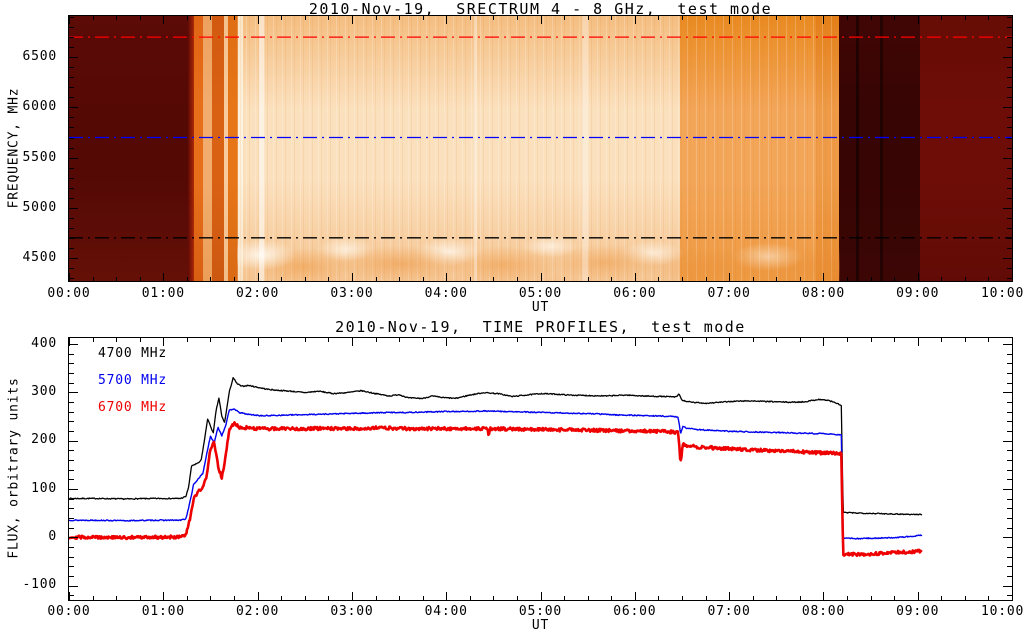  Describe the element at coordinates (881, 148) in the screenshot. I see `heatmap-feature-column` at that location.